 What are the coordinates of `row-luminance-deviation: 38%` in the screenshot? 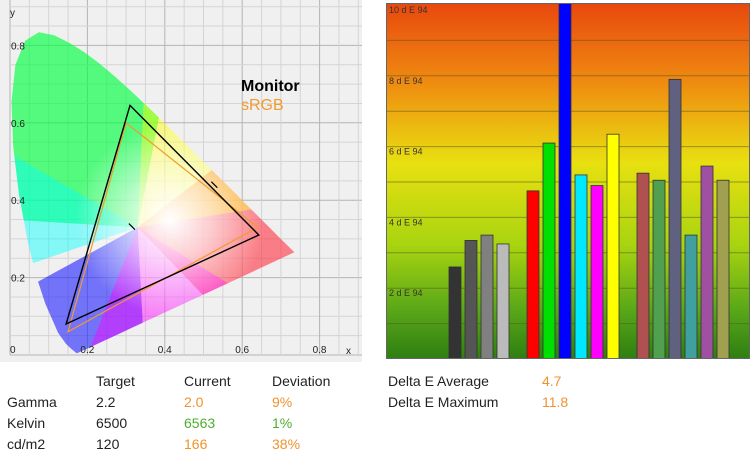 It's located at (286, 444).